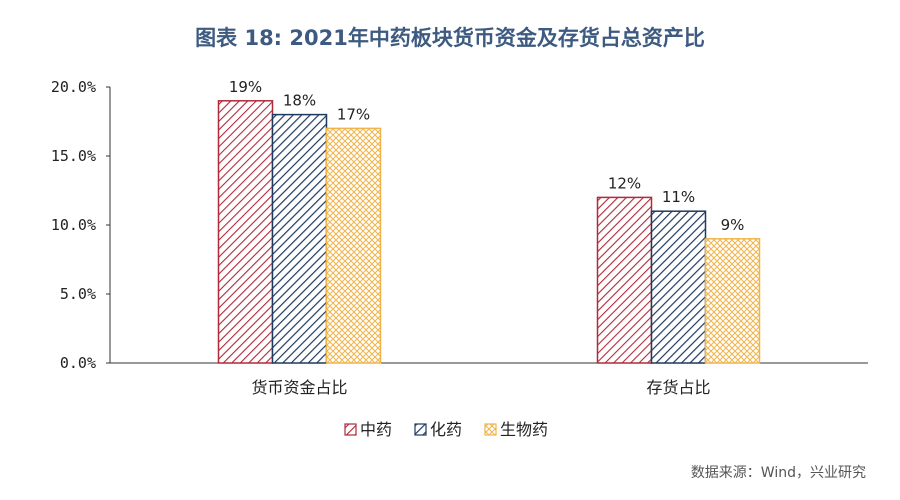 The image size is (900, 500). What do you see at coordinates (778, 473) in the screenshot?
I see `source-note: 数据来源：Wind，兴业研究` at bounding box center [778, 473].